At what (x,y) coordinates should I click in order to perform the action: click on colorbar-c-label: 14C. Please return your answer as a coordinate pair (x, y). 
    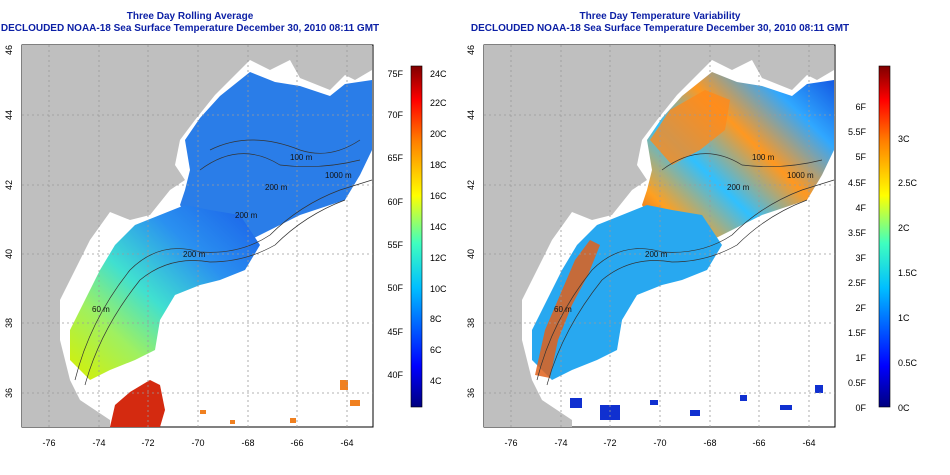
    Looking at the image, I should click on (438, 227).